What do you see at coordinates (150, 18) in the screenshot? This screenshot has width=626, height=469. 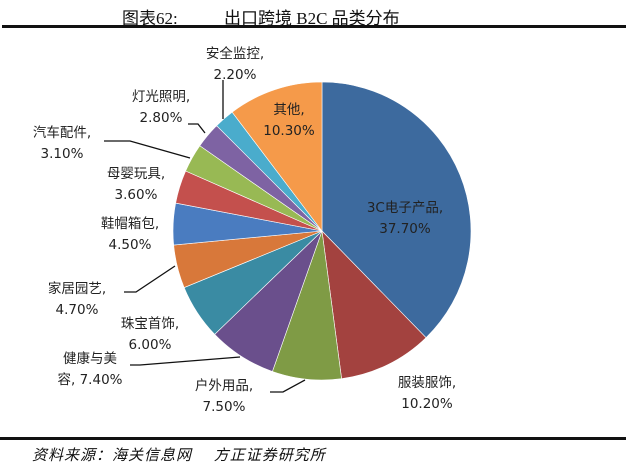 I see `figure-number: 图表62:` at bounding box center [150, 18].